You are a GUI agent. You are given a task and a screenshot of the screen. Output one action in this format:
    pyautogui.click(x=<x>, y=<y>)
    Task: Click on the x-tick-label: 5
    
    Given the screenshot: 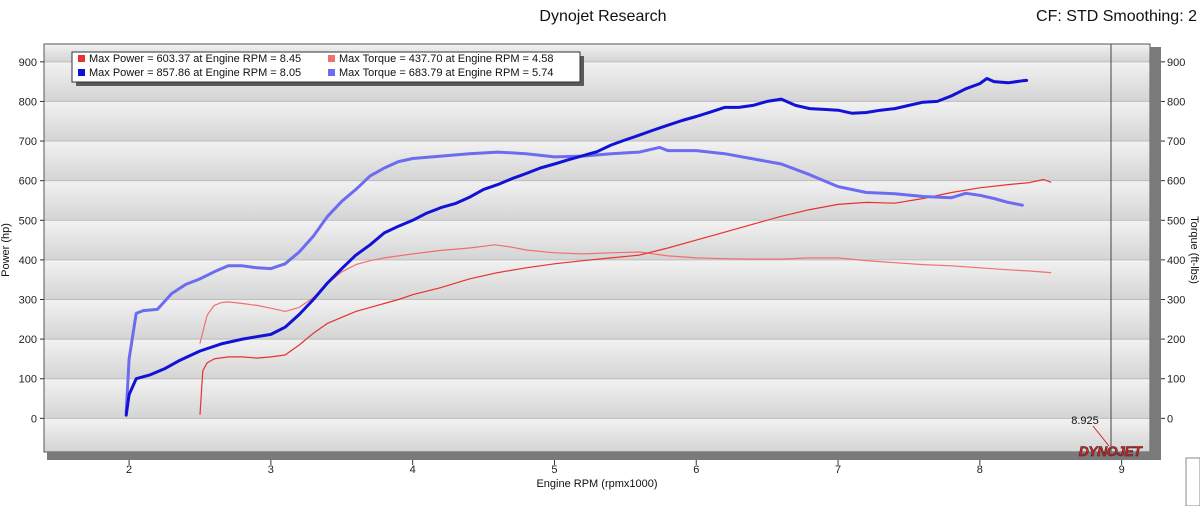 What is the action you would take?
    pyautogui.click(x=554, y=470)
    